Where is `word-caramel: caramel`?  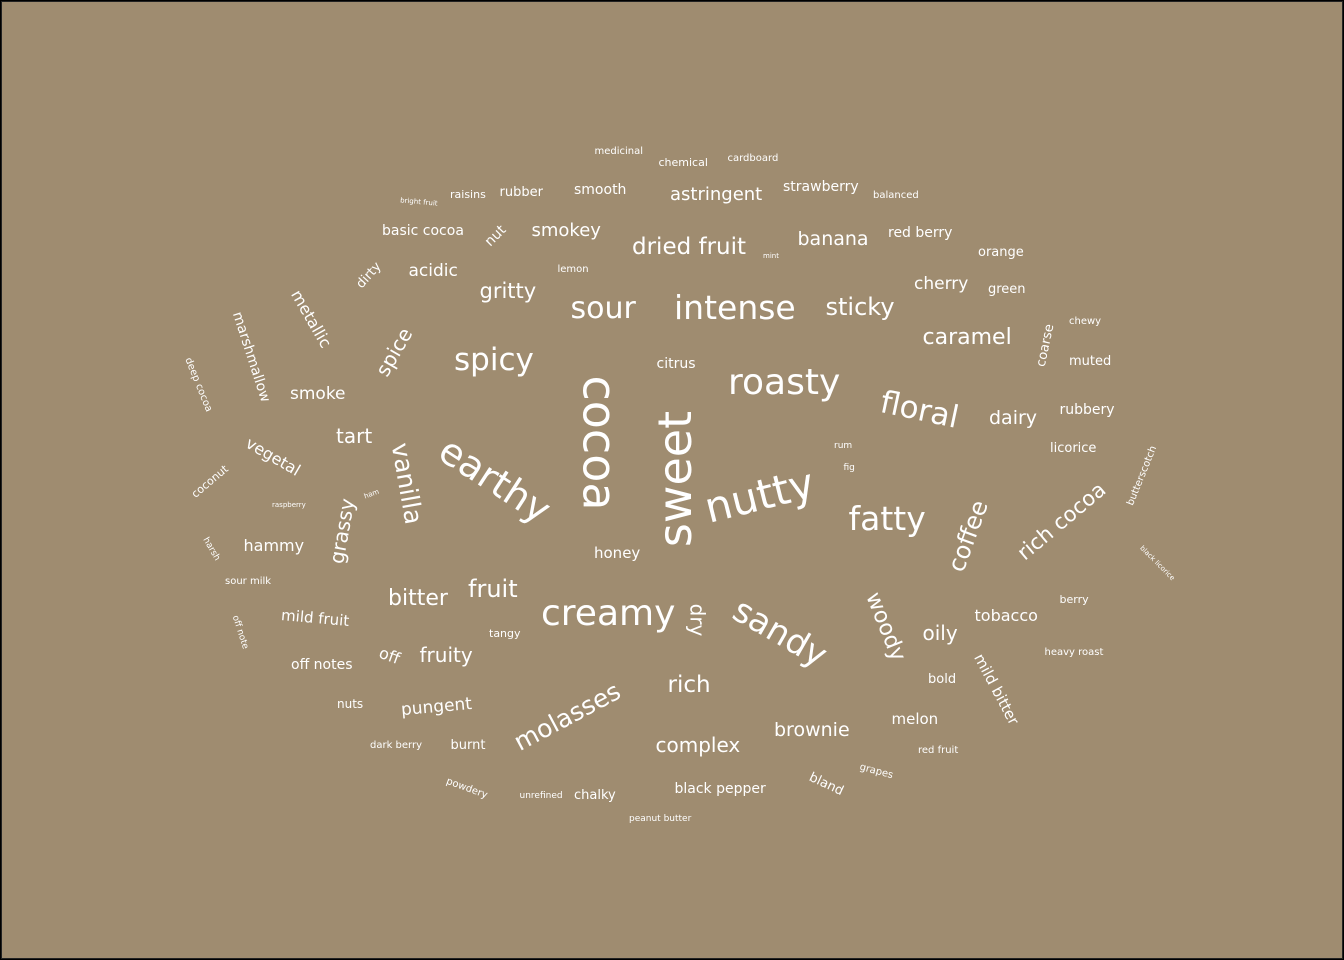 word-caramel: caramel is located at coordinates (967, 337).